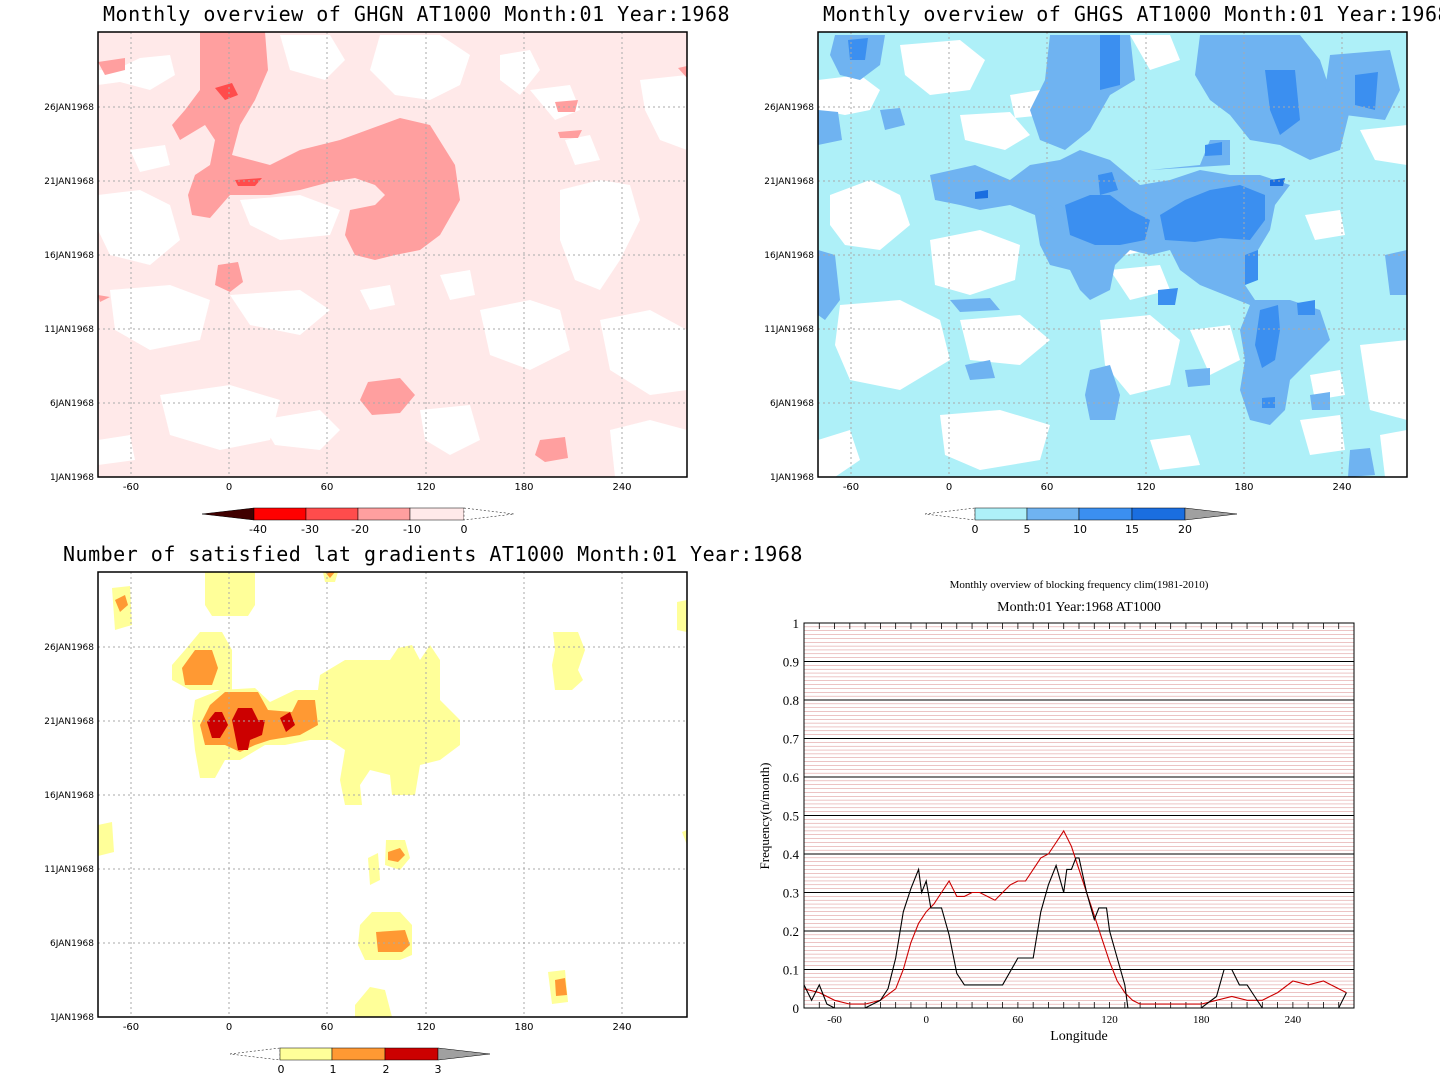  Describe the element at coordinates (791, 739) in the screenshot. I see `blocking-ytick-label: 0.7` at that location.